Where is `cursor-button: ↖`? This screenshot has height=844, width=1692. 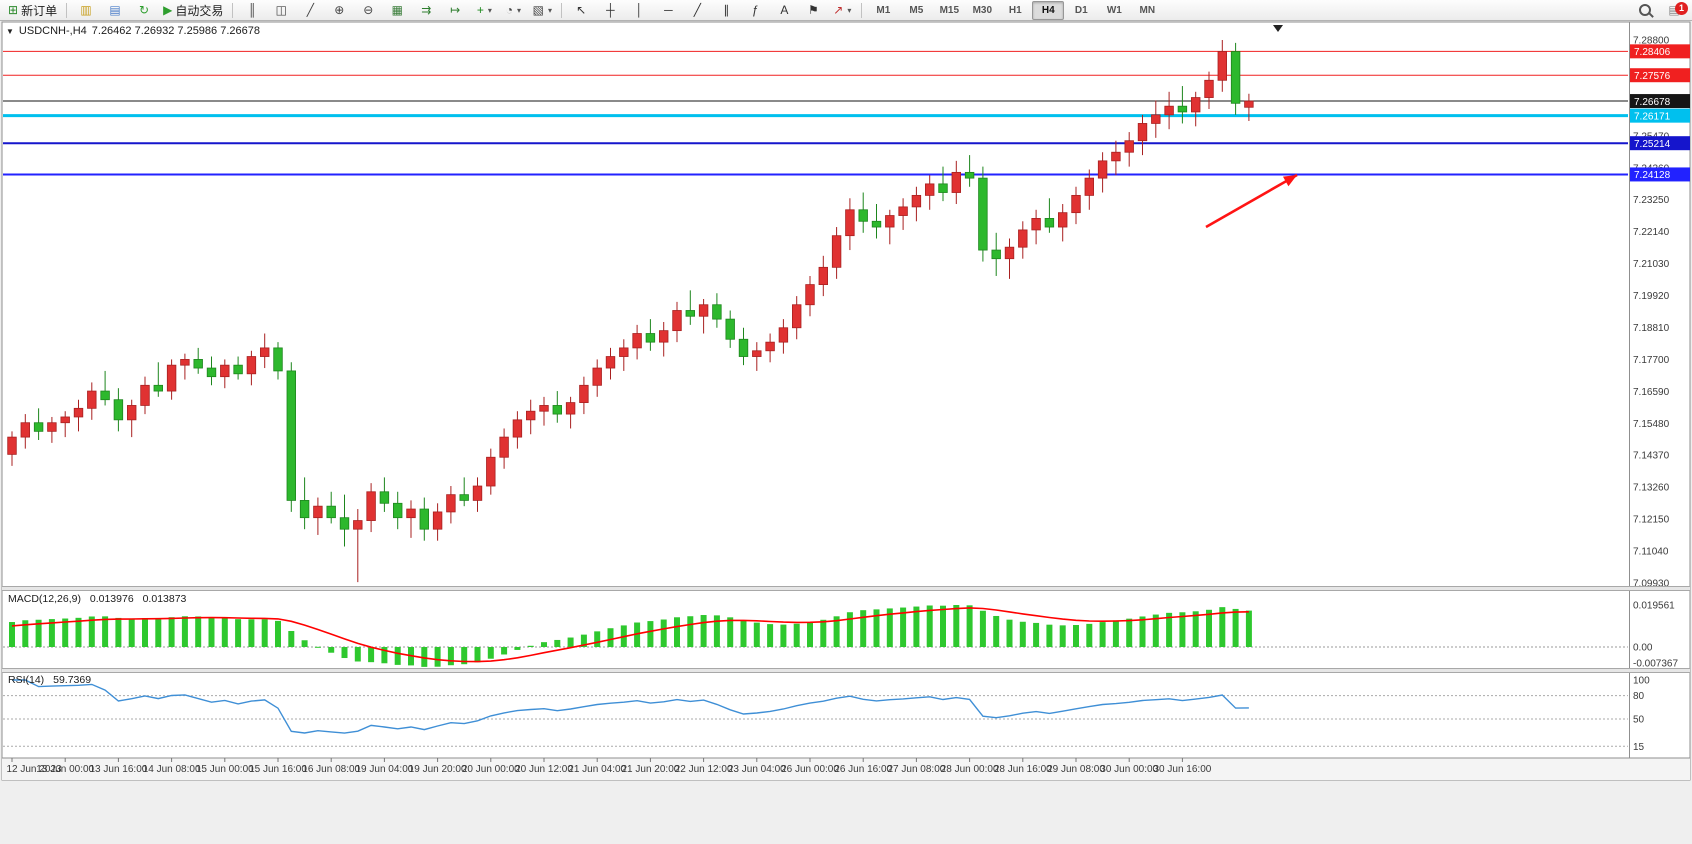 cursor-button: ↖ is located at coordinates (581, 10).